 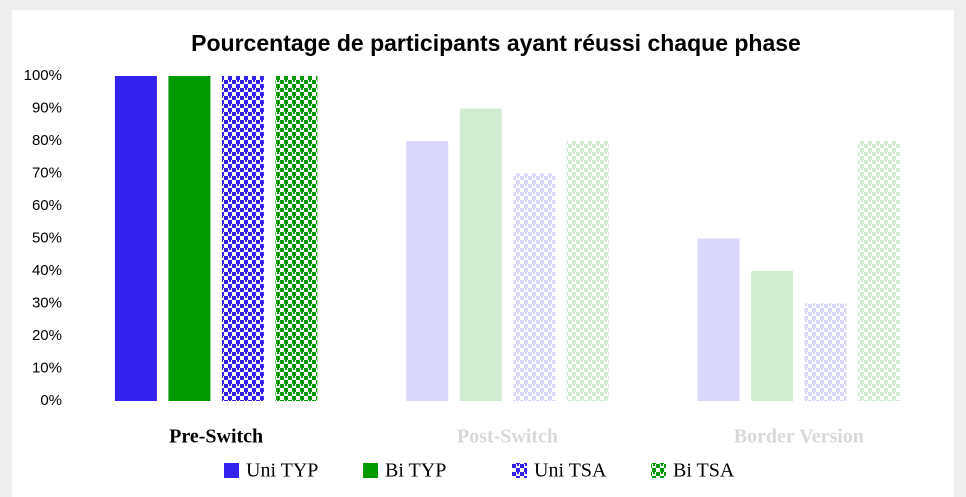 What do you see at coordinates (415, 471) in the screenshot?
I see `legend-label: Bi TYP` at bounding box center [415, 471].